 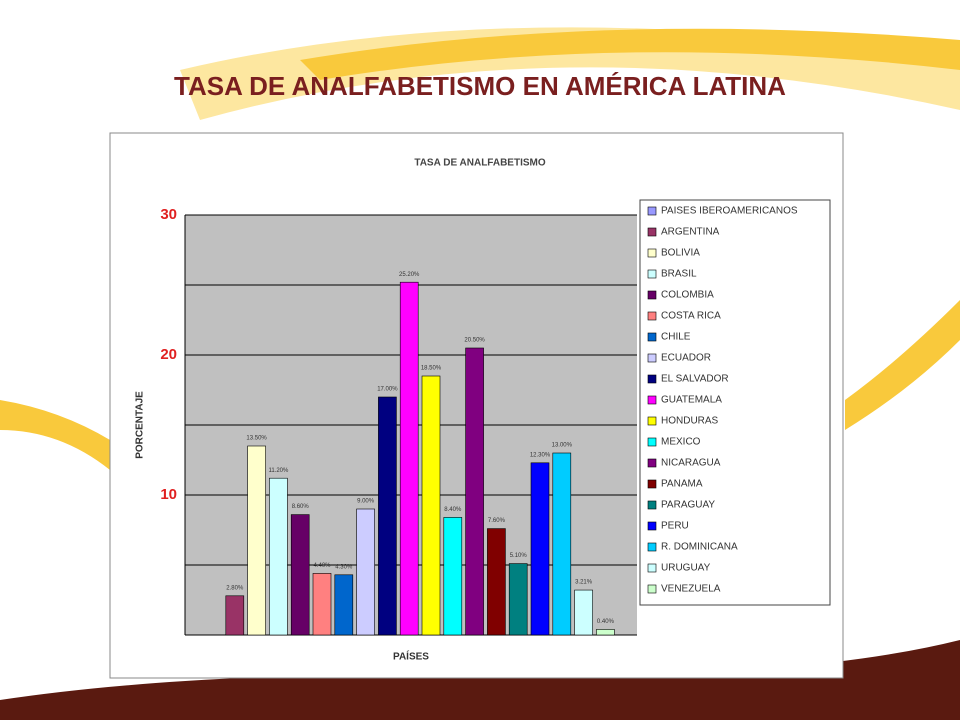 I want to click on legend-label: PERU, so click(x=675, y=526).